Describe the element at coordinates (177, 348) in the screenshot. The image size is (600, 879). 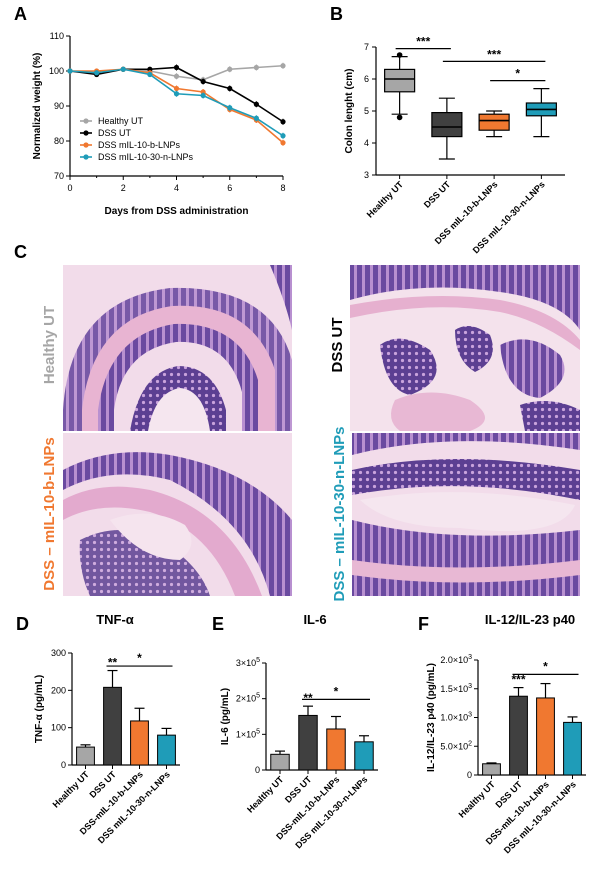
I see `micrograph-healthy` at that location.